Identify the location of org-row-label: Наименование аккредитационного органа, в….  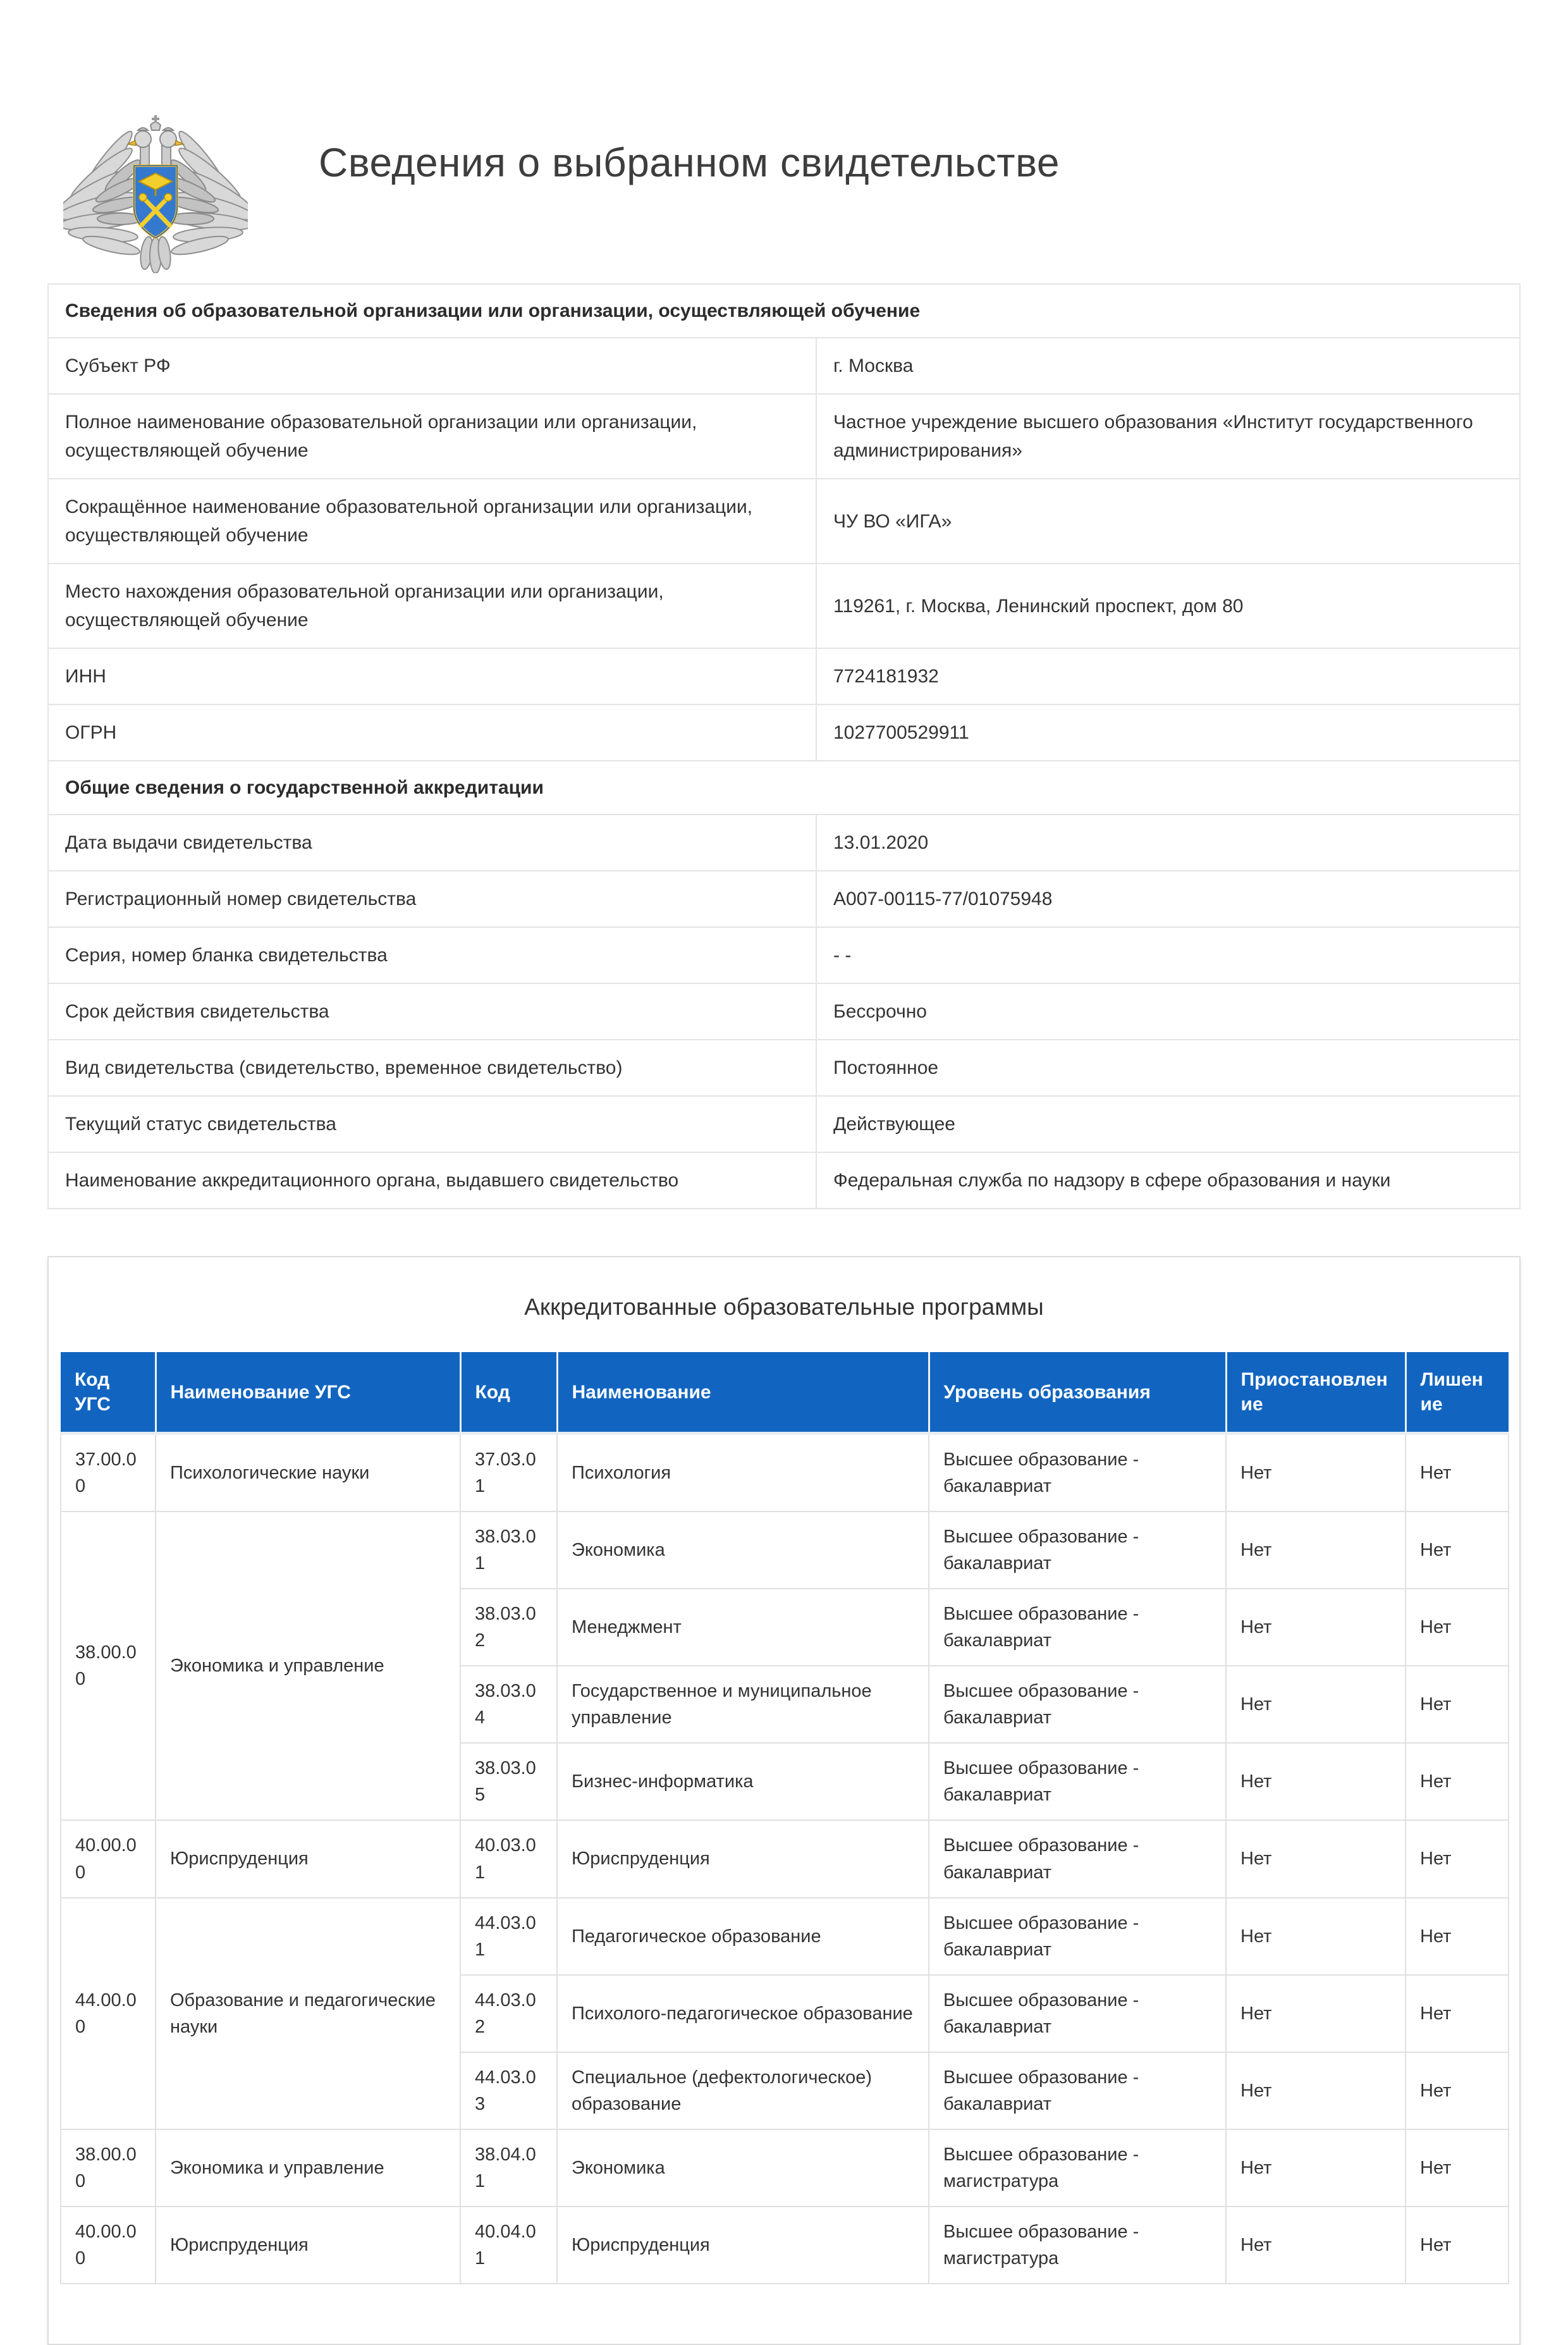
(432, 1180).